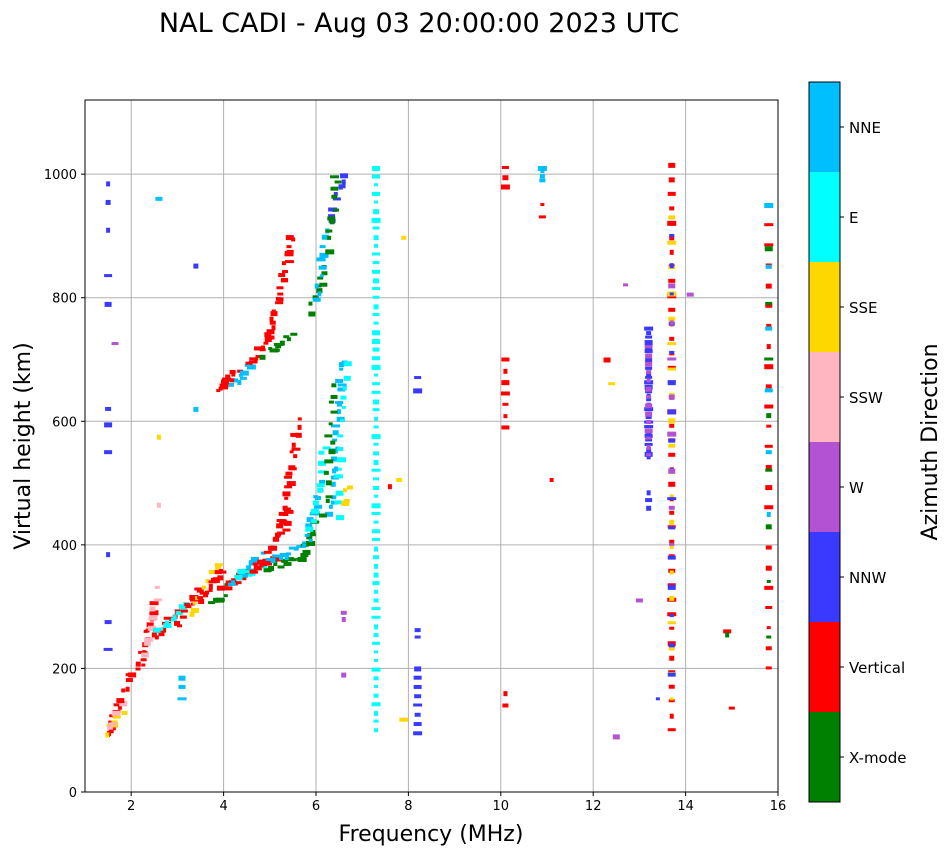 The height and width of the screenshot is (856, 951). What do you see at coordinates (408, 806) in the screenshot?
I see `x-tick-label: 8` at bounding box center [408, 806].